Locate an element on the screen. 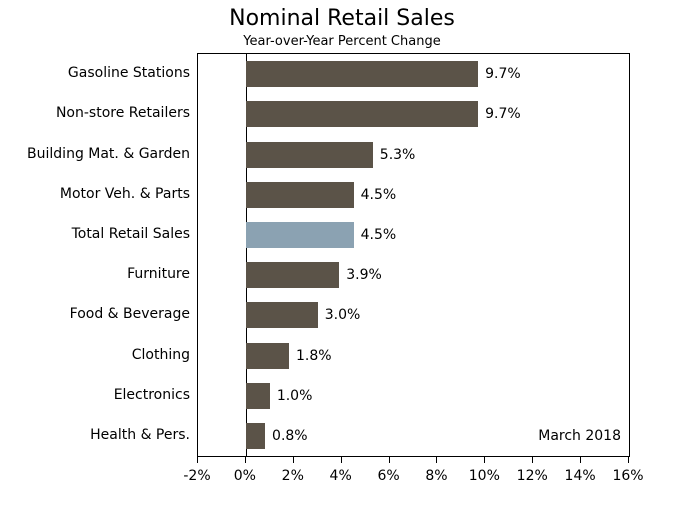 The height and width of the screenshot is (505, 684). chart-subtitle: Year-over-Year Percent Change is located at coordinates (342, 41).